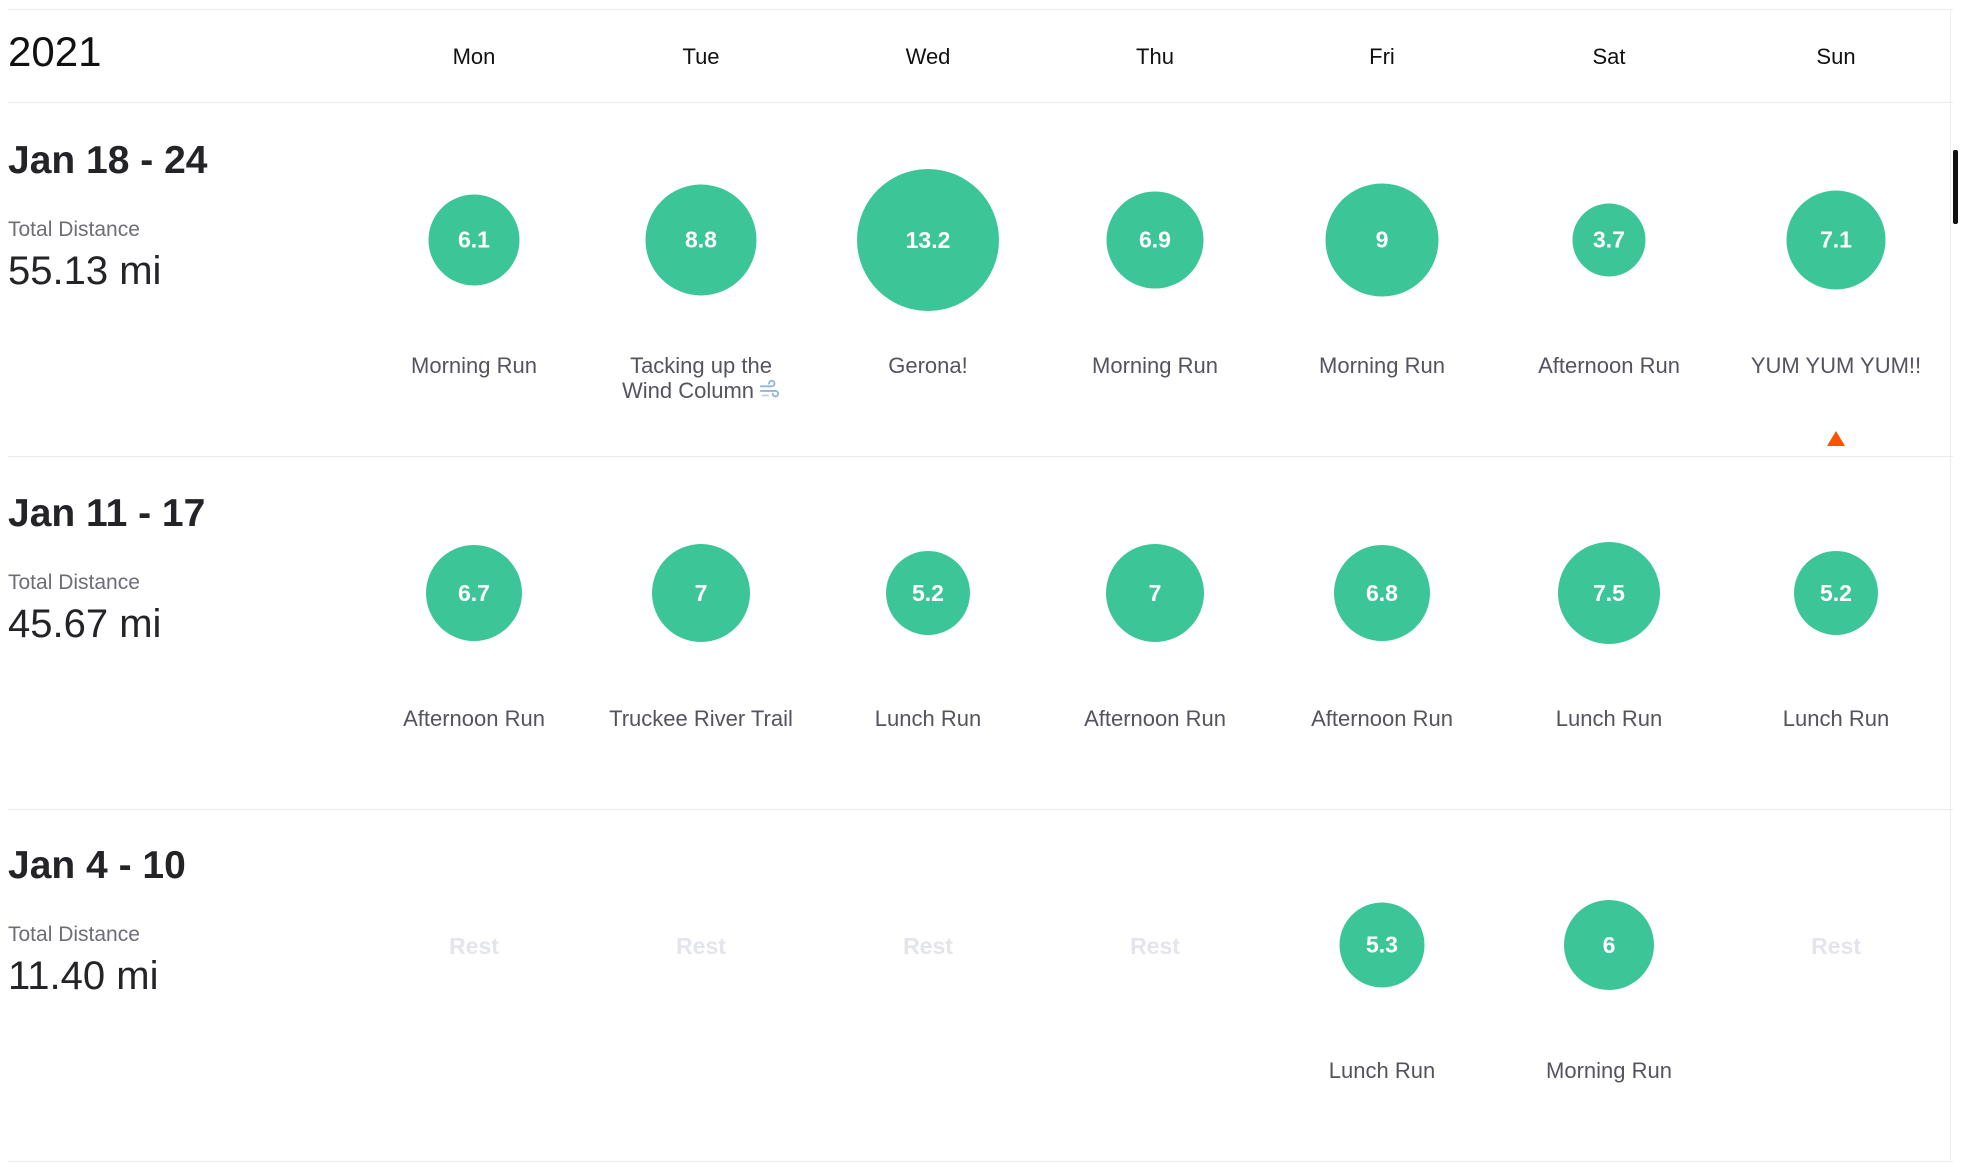  I want to click on week-range: Jan 18 - 24, so click(108, 160).